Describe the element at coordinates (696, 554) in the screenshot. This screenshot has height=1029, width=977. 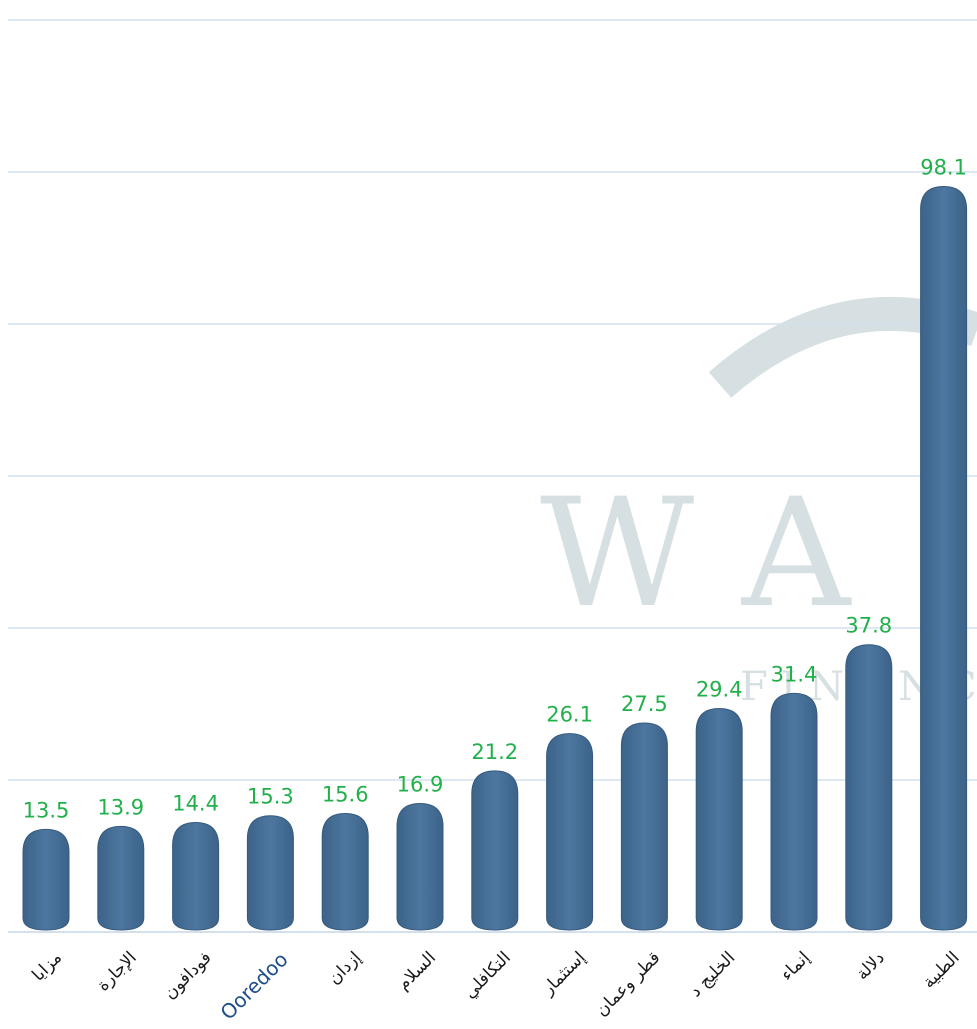
I see `watermark-text-main: W A` at that location.